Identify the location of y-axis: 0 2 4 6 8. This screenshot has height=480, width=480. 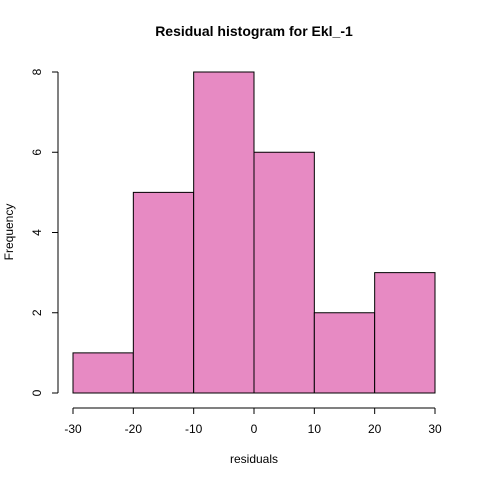
(44, 232).